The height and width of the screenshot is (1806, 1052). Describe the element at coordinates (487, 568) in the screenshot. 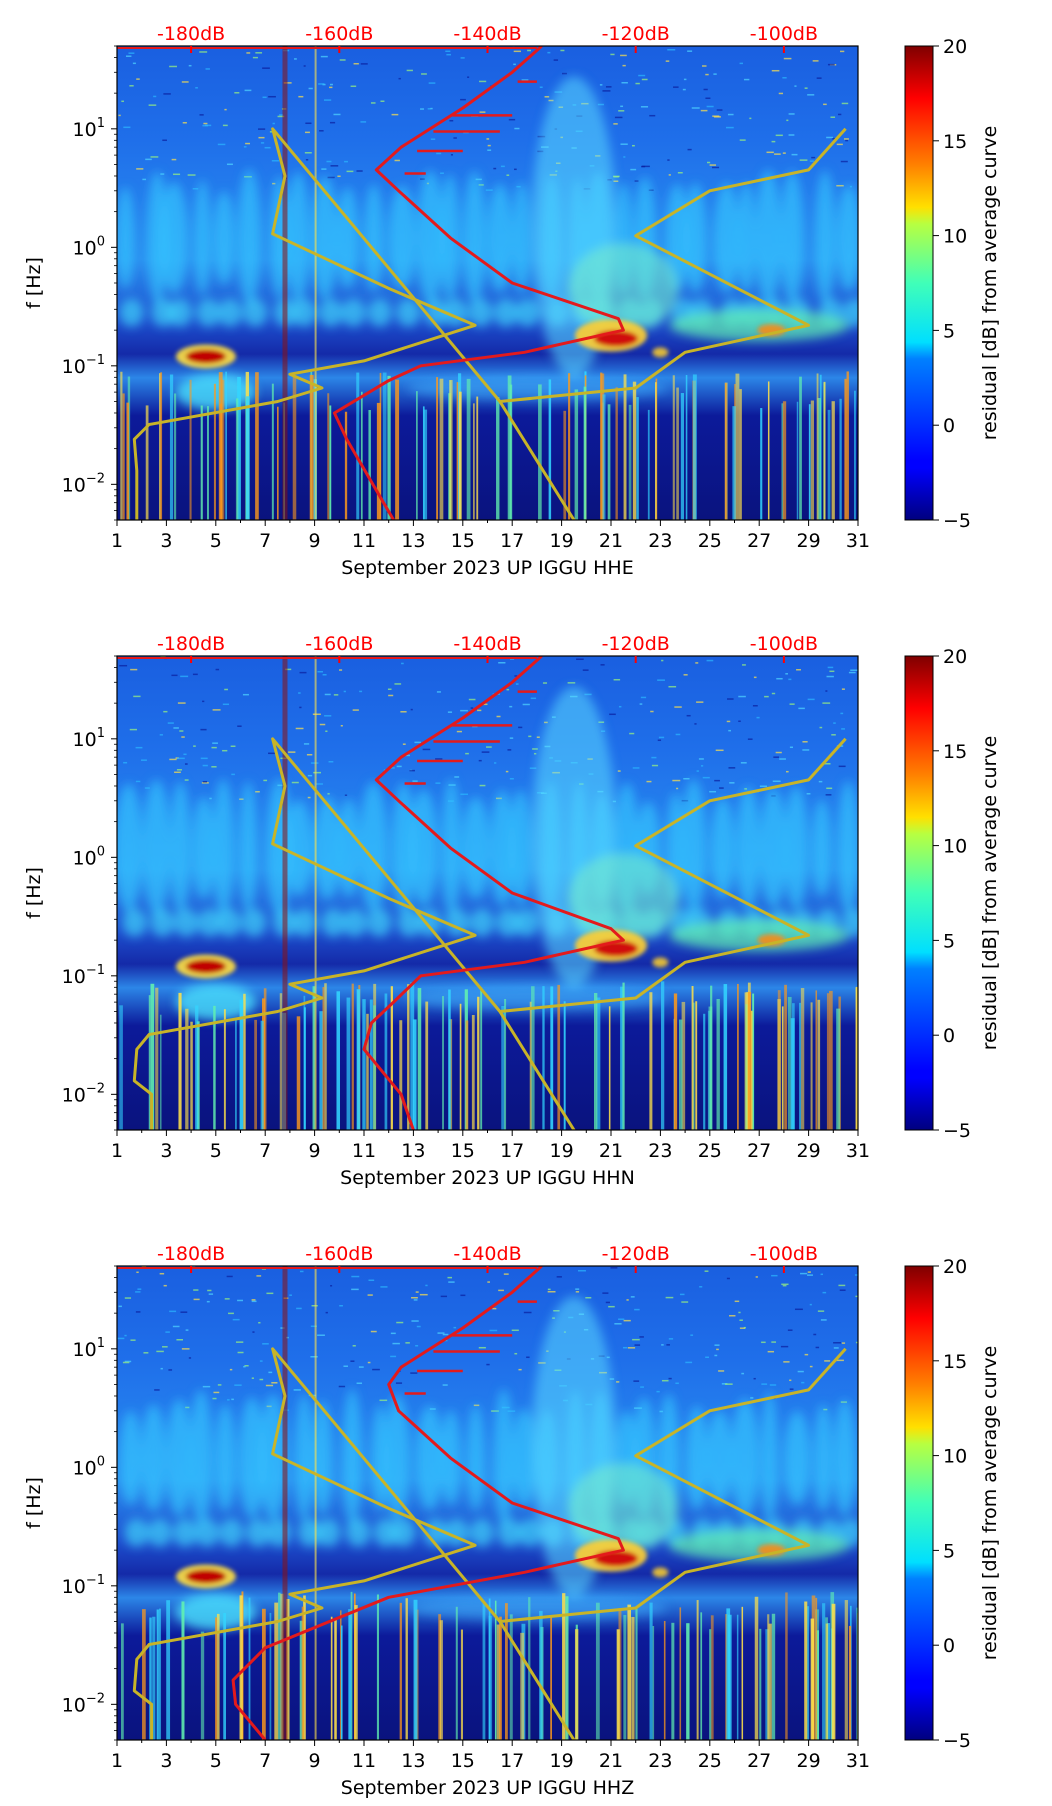

I see `x-axis-label: September 2023 UP IGGU HHE` at that location.